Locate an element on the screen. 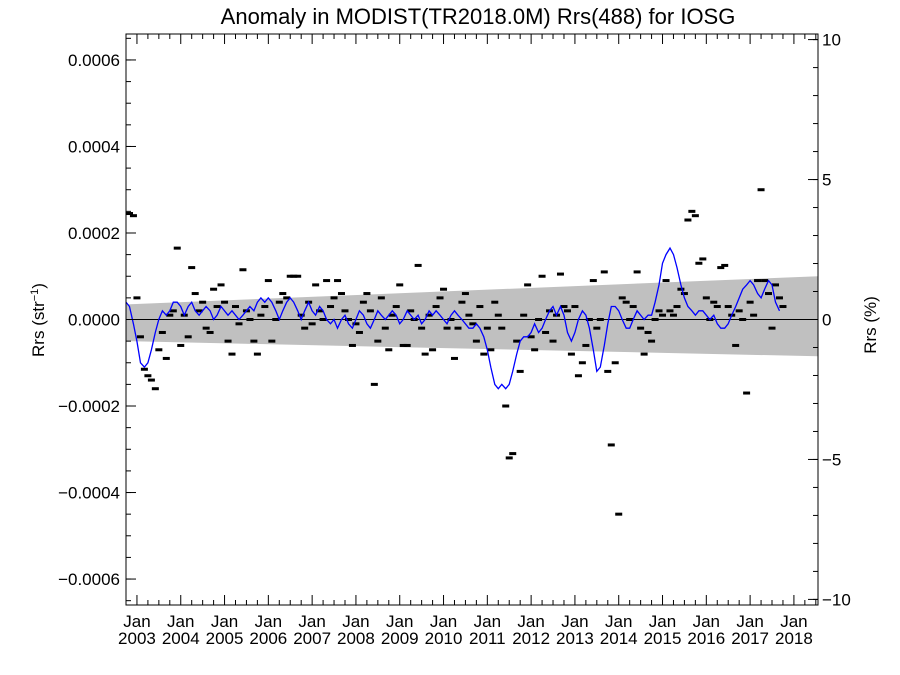  x-tick-year-5: 2008 is located at coordinates (356, 638).